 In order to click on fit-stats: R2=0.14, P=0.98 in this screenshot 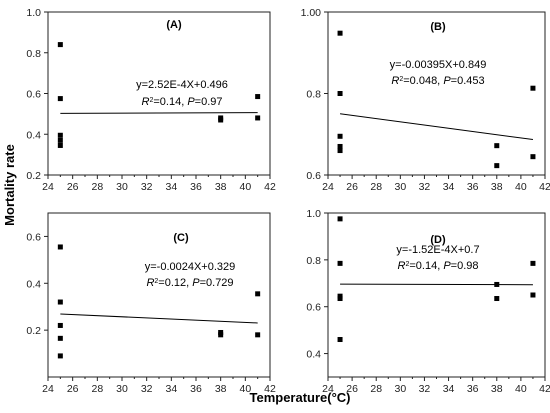, I will do `click(438, 266)`.